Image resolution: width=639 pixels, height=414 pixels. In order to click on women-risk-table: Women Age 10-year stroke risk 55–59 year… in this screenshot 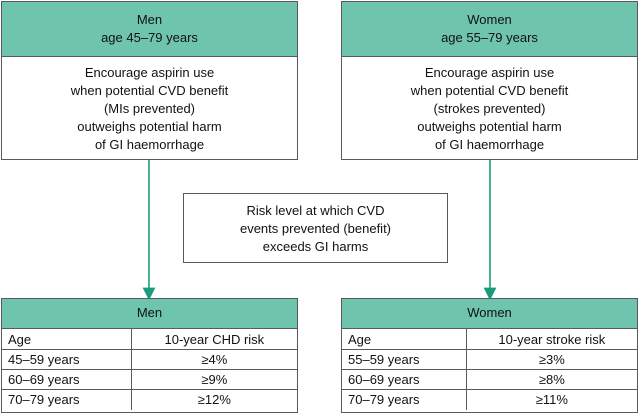, I will do `click(489, 355)`.